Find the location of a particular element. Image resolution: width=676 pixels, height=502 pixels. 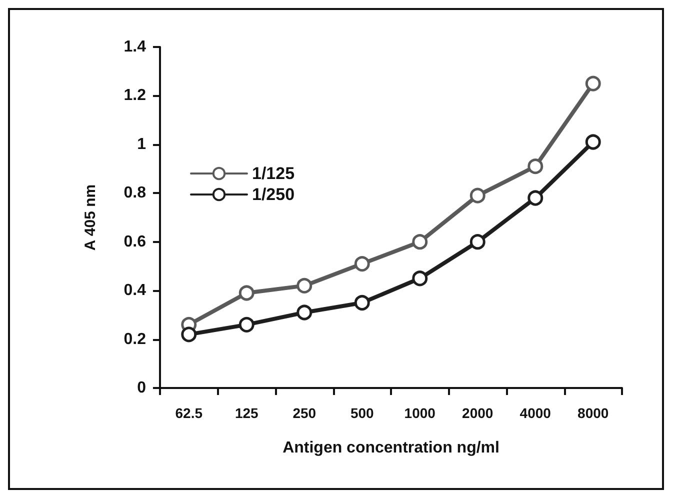

x-tick-label: 8000 is located at coordinates (593, 413).